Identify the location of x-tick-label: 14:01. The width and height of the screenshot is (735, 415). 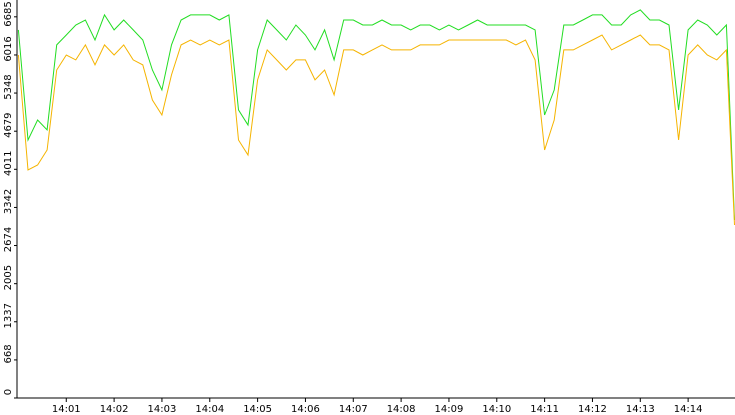
(66, 409).